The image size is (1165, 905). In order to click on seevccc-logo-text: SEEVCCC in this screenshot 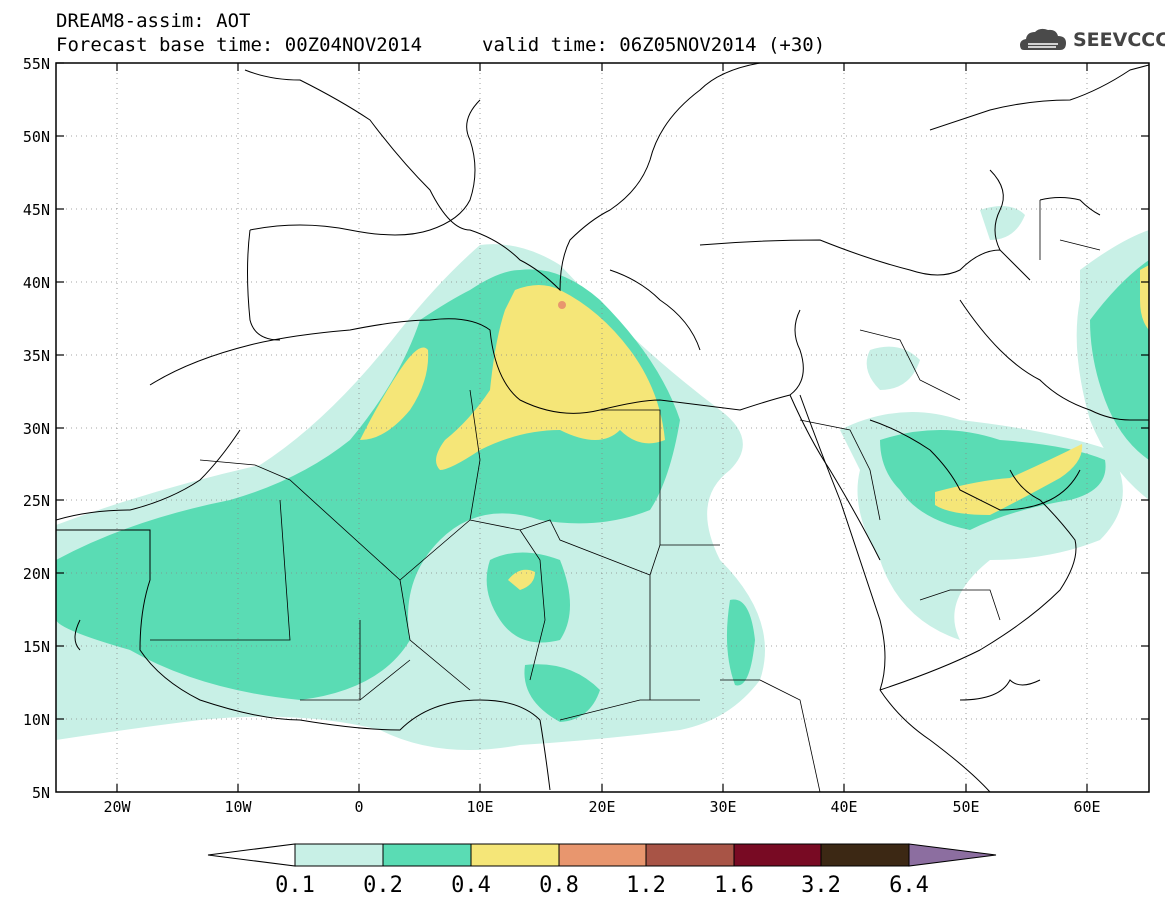, I will do `click(1119, 40)`.